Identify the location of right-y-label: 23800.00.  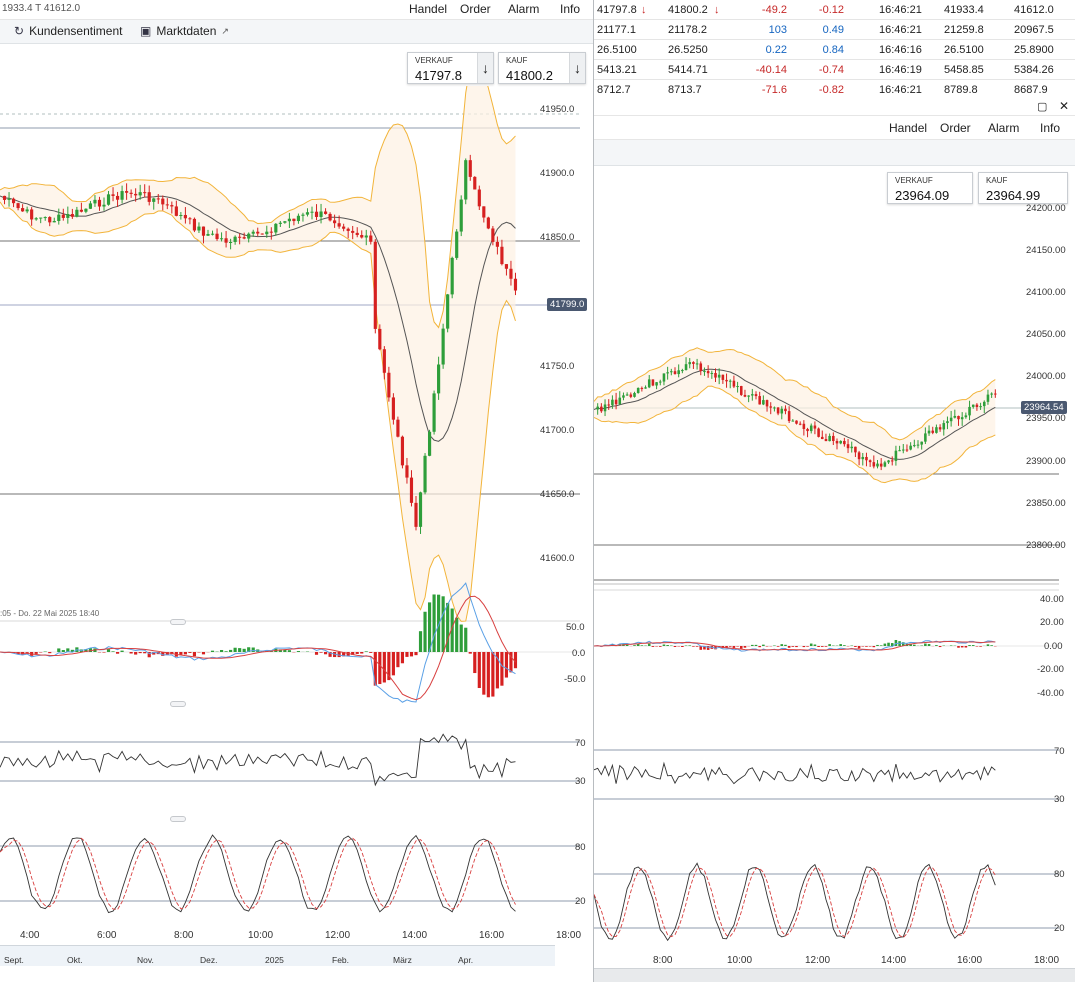
(1046, 545).